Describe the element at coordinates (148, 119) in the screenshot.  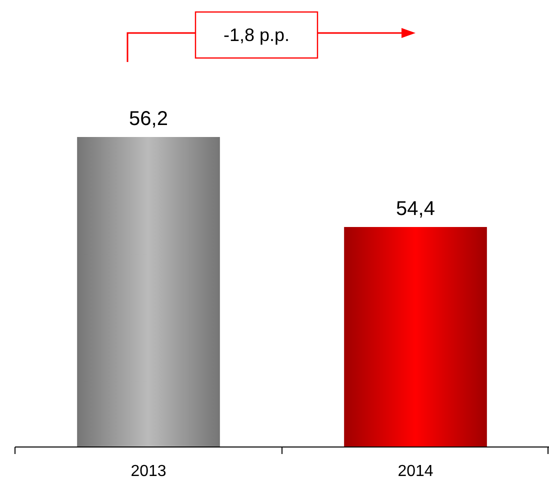
I see `data-label: 56,2` at that location.